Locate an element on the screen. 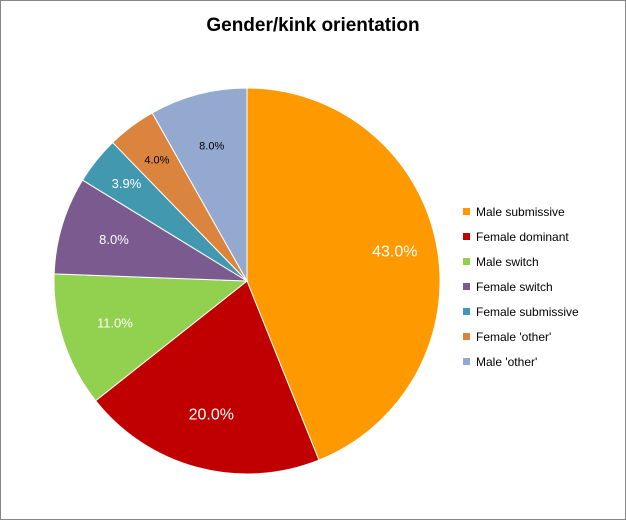 The width and height of the screenshot is (626, 520). legend-label: Male switch is located at coordinates (507, 261).